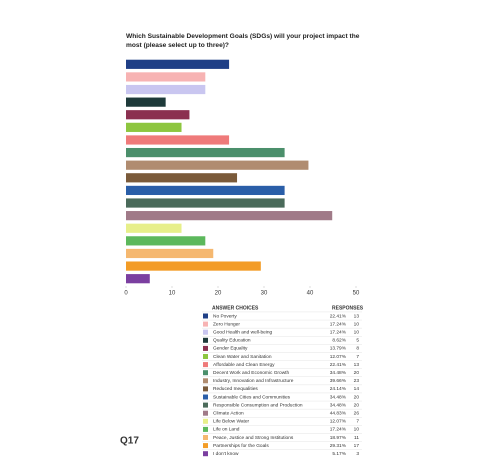  What do you see at coordinates (253, 438) in the screenshot?
I see `answer-choice: Peace, Justice and Strong Institutions` at bounding box center [253, 438].